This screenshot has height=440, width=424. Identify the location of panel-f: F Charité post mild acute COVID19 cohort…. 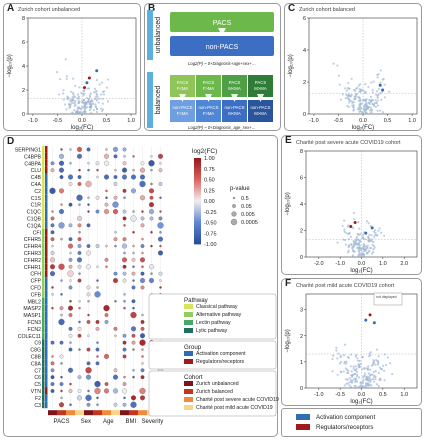
(351, 342).